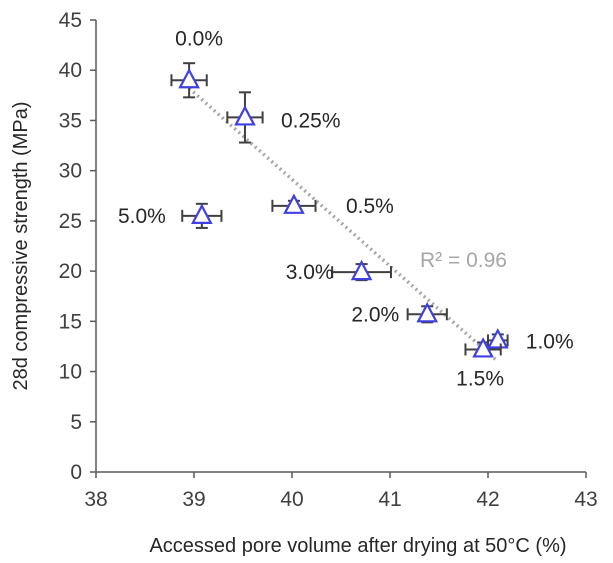  I want to click on y-tick-label: 10, so click(70, 372).